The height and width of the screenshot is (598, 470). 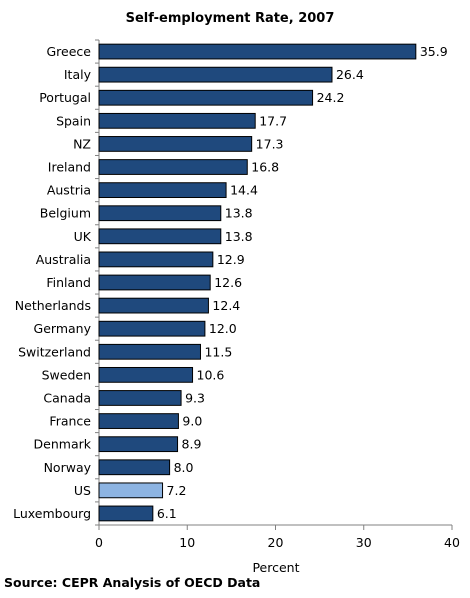 I want to click on category-label: Belgium, so click(x=65, y=213).